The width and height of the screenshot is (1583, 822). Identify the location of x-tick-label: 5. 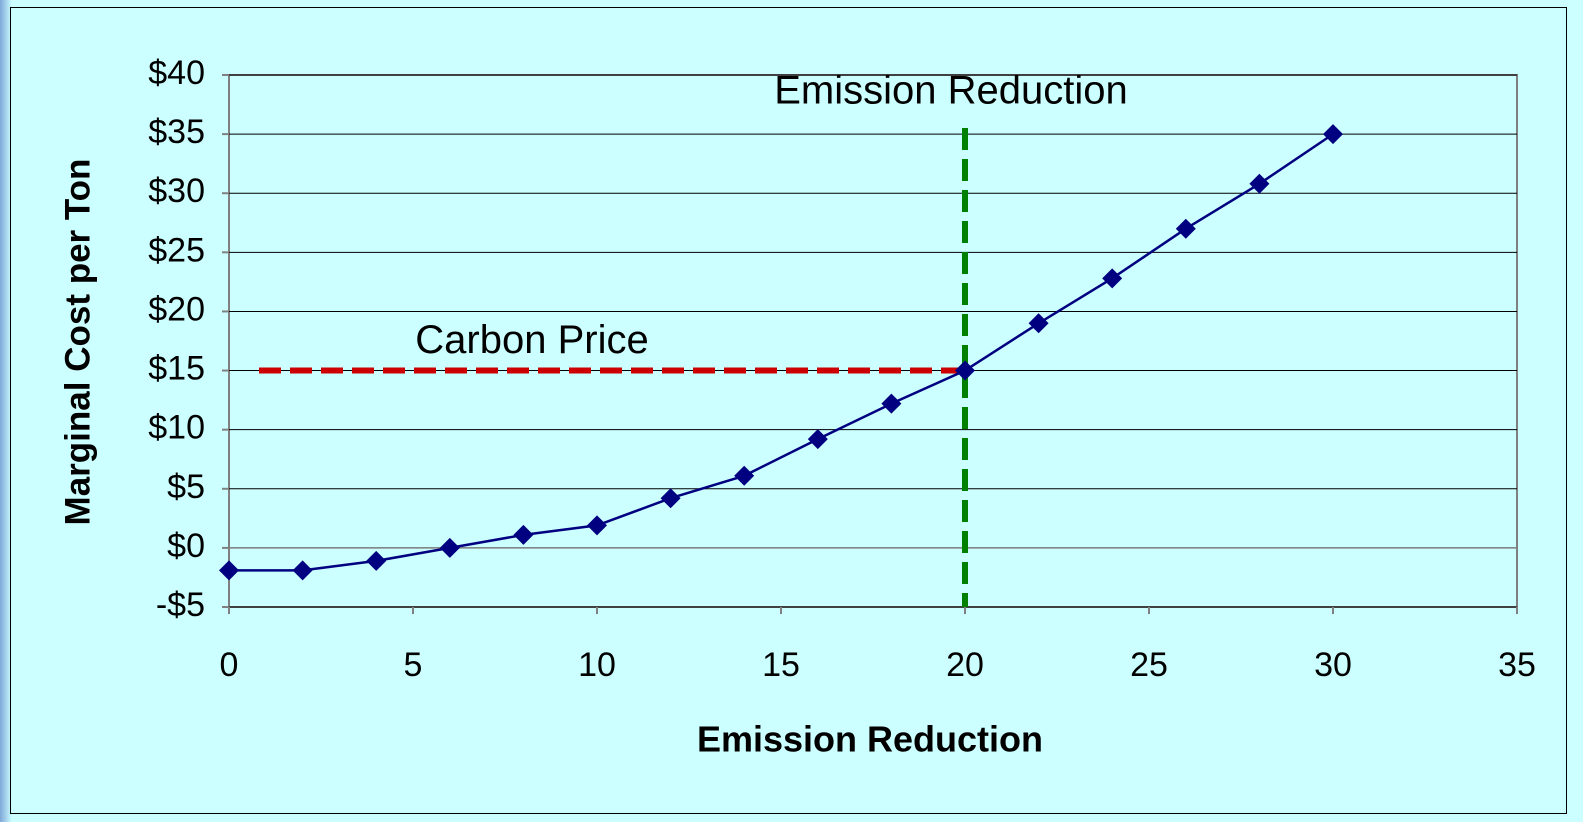
(413, 665).